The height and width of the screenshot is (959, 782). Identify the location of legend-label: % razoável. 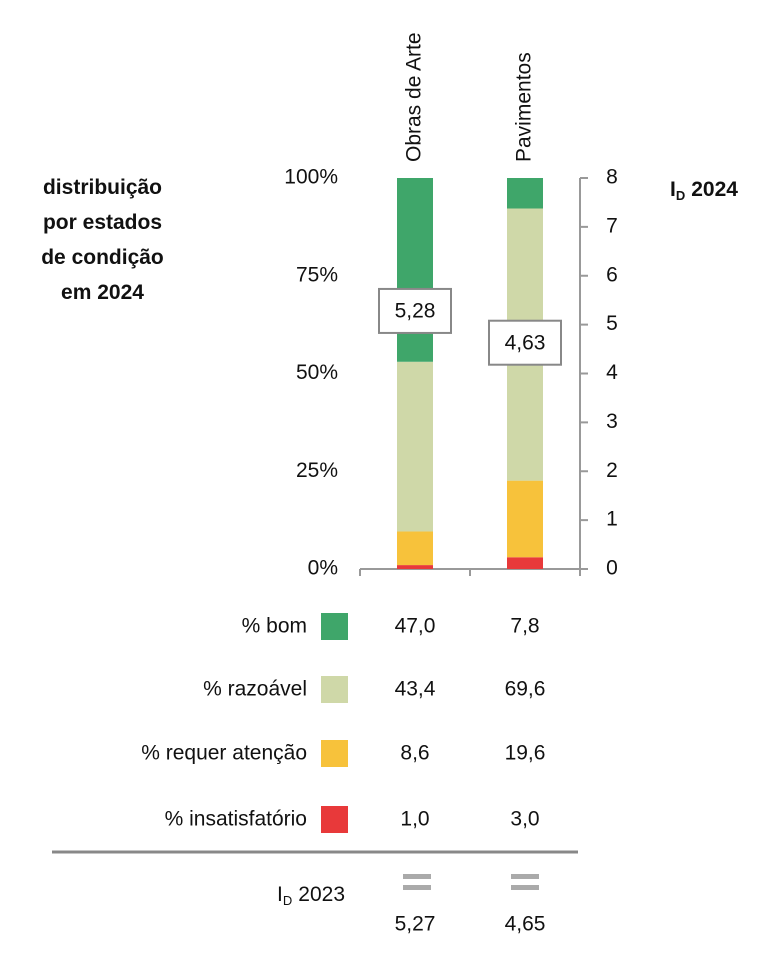
(255, 689).